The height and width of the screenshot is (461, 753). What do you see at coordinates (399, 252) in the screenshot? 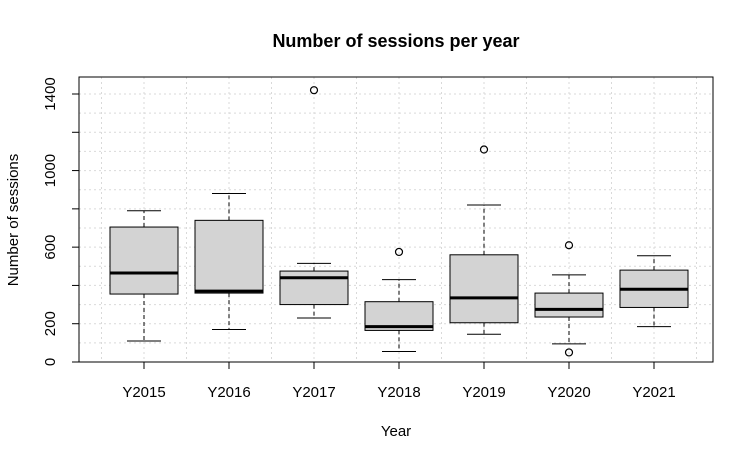
I see `outlier-y2018` at bounding box center [399, 252].